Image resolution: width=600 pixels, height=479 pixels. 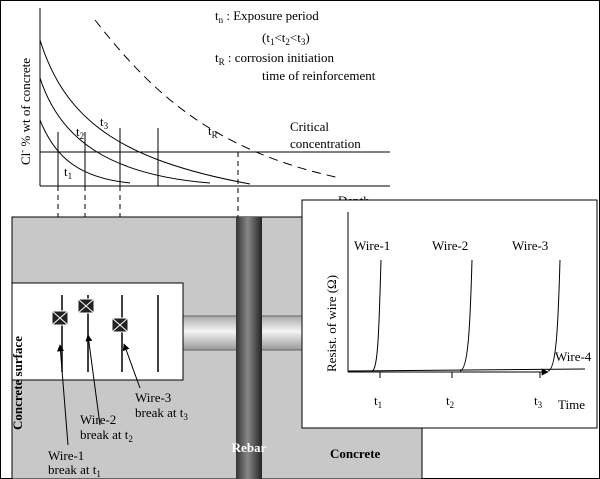 I want to click on inset-wire: Wire-1, so click(x=372, y=245).